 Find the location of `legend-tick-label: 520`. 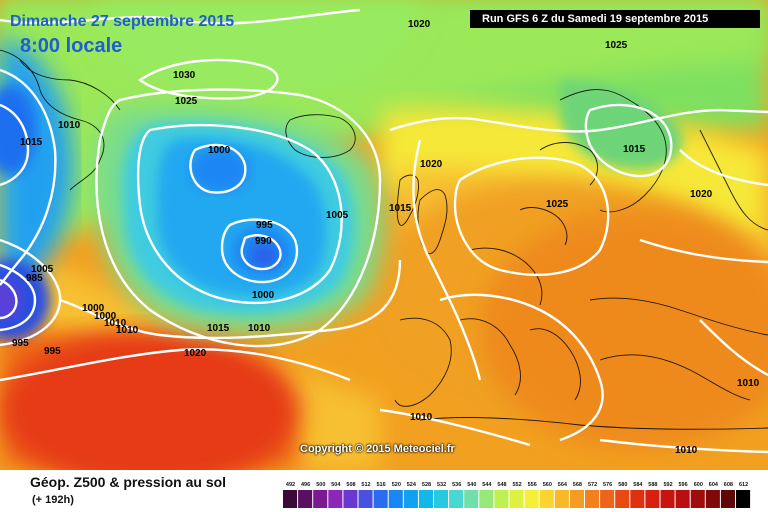

legend-tick-label: 520 is located at coordinates (396, 485).